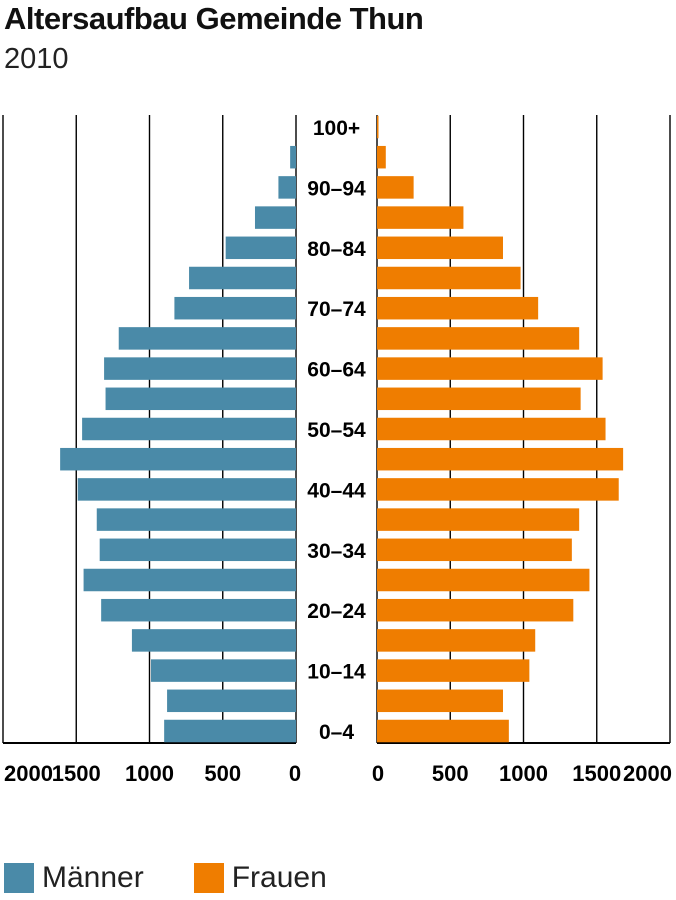 Image resolution: width=676 pixels, height=900 pixels. What do you see at coordinates (479, 399) in the screenshot?
I see `bar-frauen-55–59` at bounding box center [479, 399].